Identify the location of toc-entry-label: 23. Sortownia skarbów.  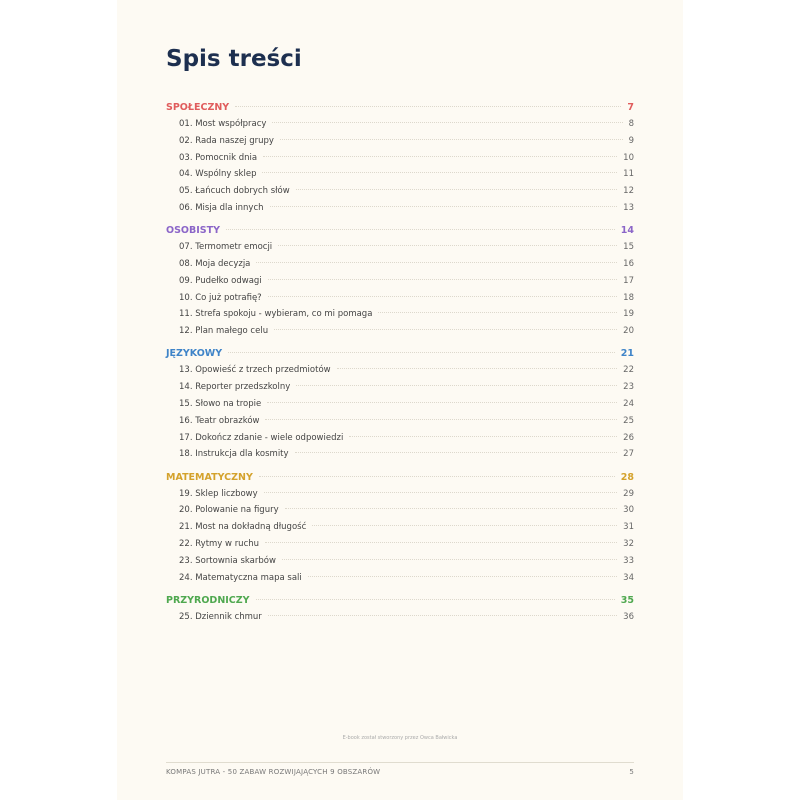
(227, 560).